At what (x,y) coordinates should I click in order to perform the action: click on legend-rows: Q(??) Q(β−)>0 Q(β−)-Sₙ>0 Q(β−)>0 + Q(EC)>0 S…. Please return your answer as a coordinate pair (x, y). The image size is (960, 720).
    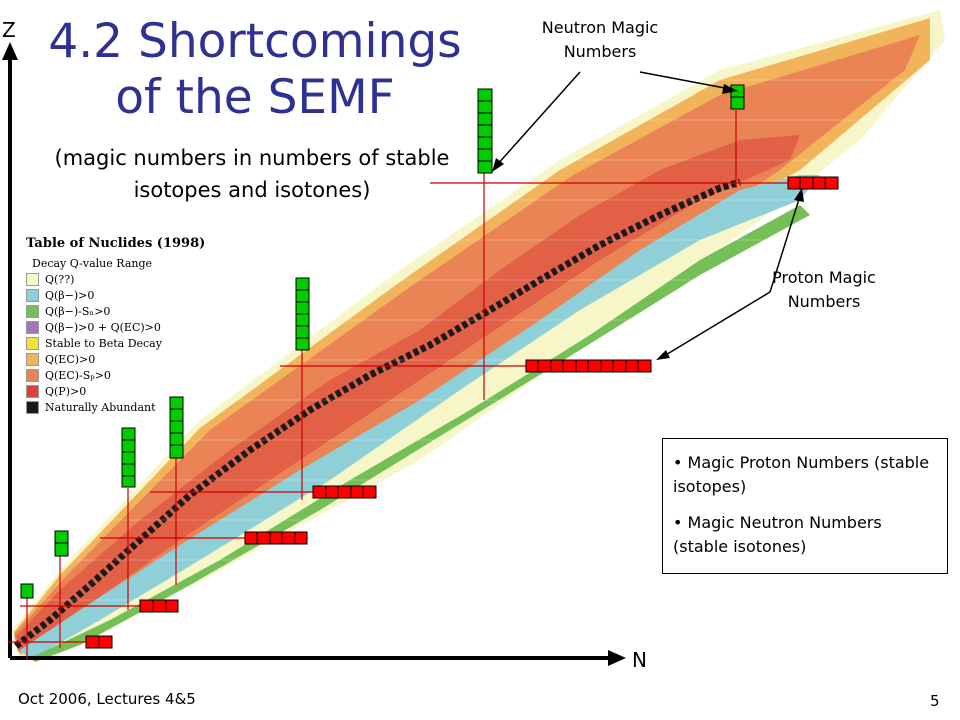
    Looking at the image, I should click on (136, 343).